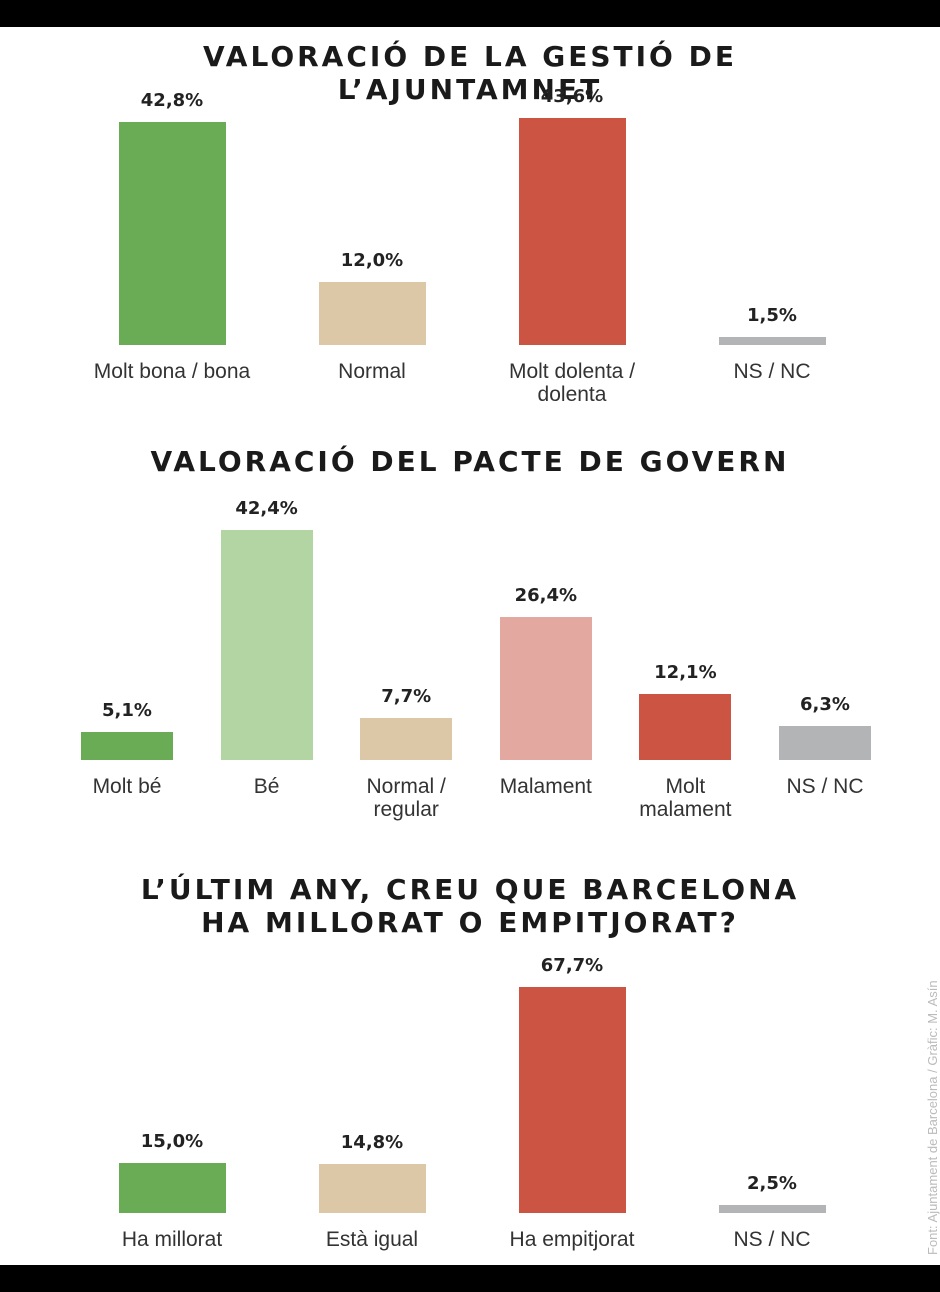  I want to click on value-label: 6,3%, so click(825, 704).